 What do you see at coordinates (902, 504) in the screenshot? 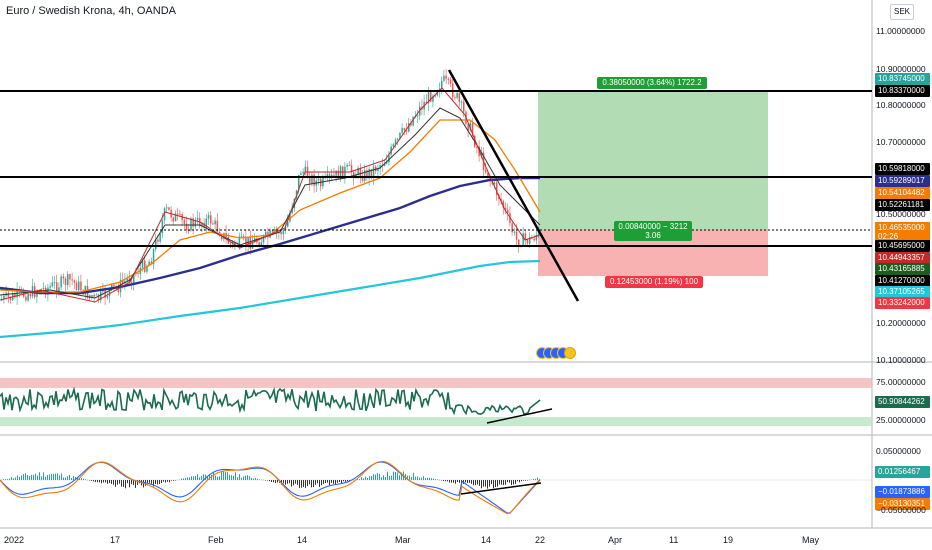
I see `macd-tag: −0.03130351` at bounding box center [902, 504].